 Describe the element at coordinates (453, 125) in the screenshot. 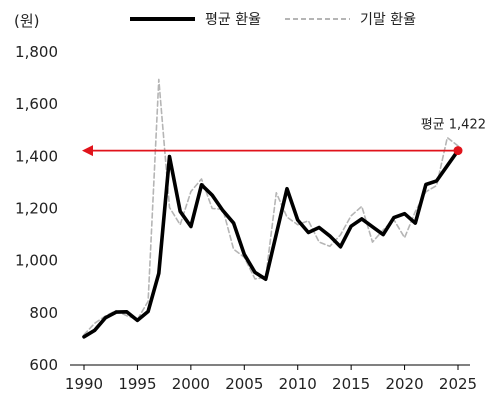

I see `reference-annotation-label: 평균 1,422` at that location.